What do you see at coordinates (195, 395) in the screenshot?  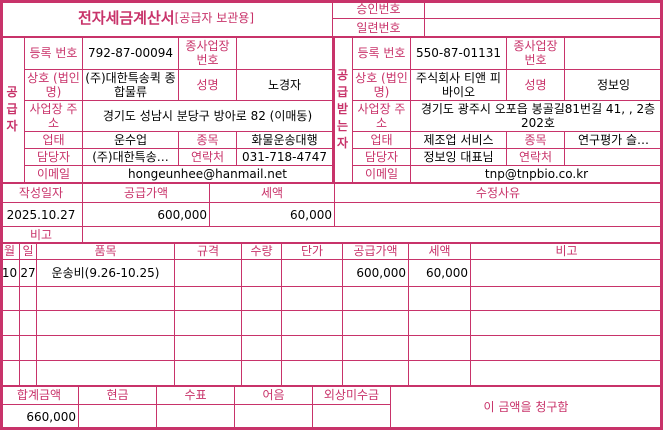 I see `check-header: 수표` at bounding box center [195, 395].